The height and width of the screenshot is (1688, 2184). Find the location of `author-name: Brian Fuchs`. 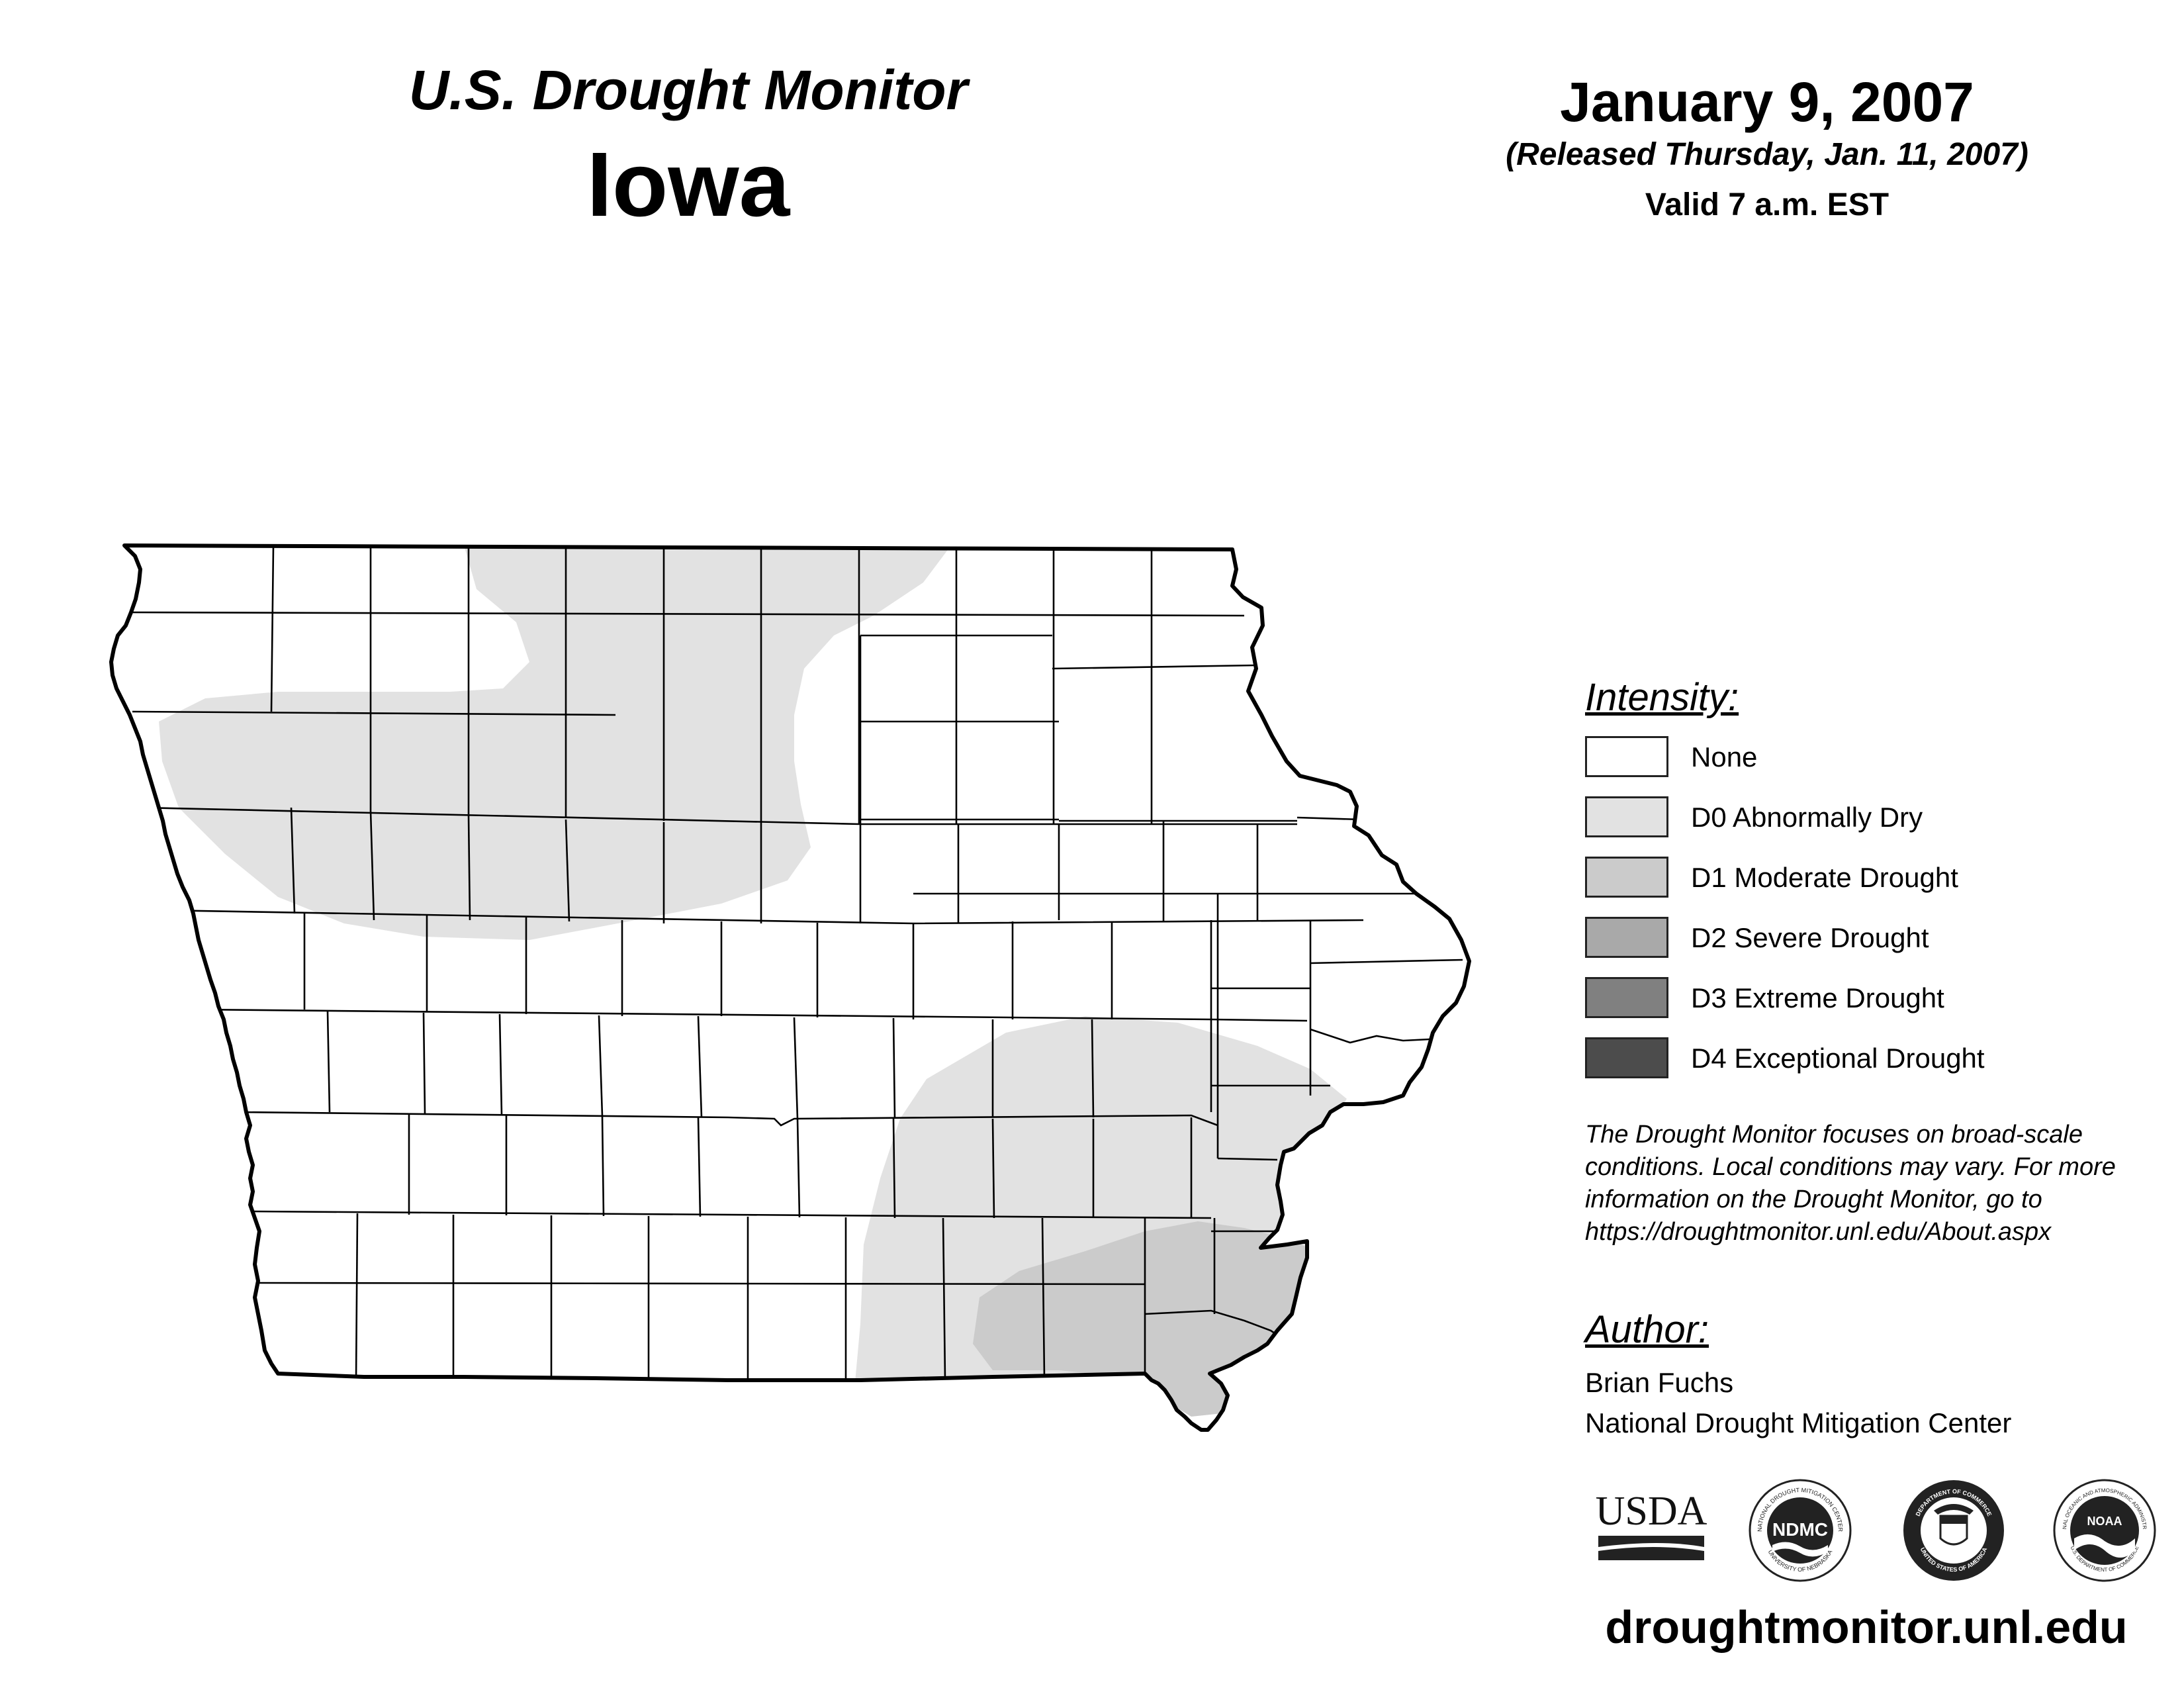

author-name: Brian Fuchs is located at coordinates (1659, 1382).